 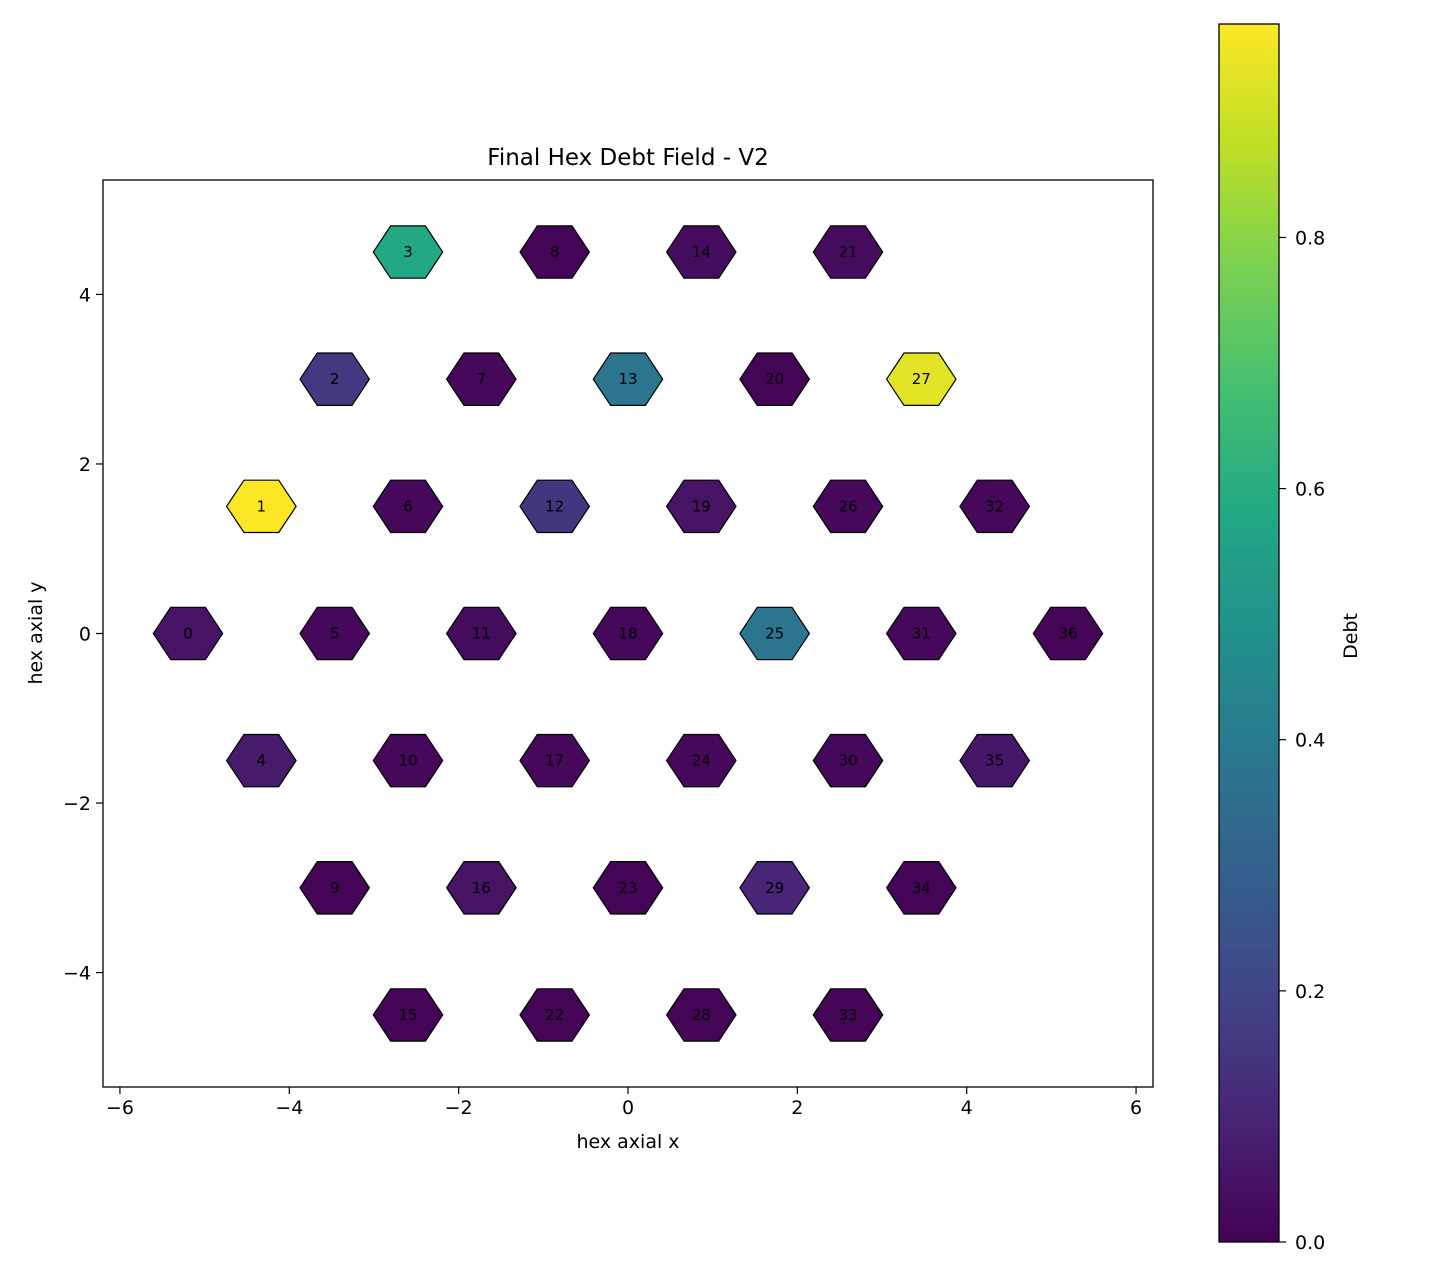 I want to click on hex-label-27: 27, so click(x=921, y=379).